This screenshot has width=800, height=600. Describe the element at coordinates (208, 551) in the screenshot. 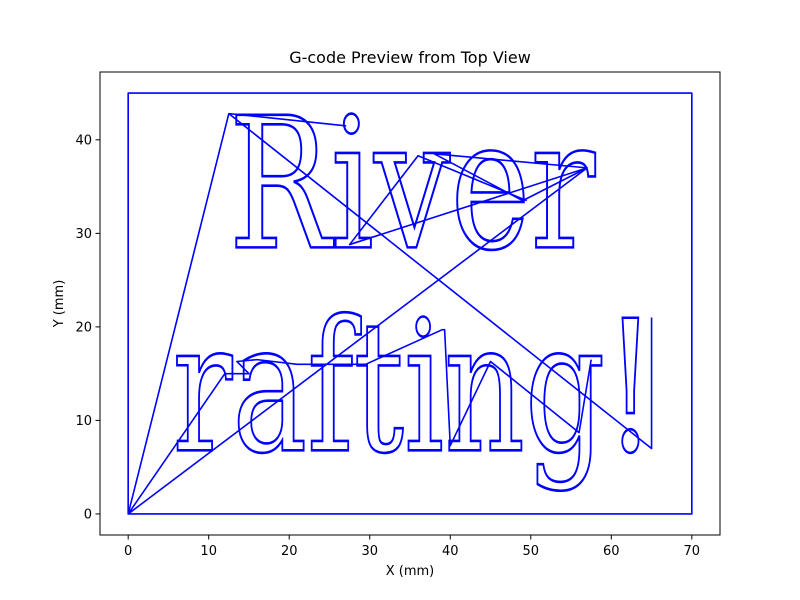

I see `x-tick-label: 10` at that location.